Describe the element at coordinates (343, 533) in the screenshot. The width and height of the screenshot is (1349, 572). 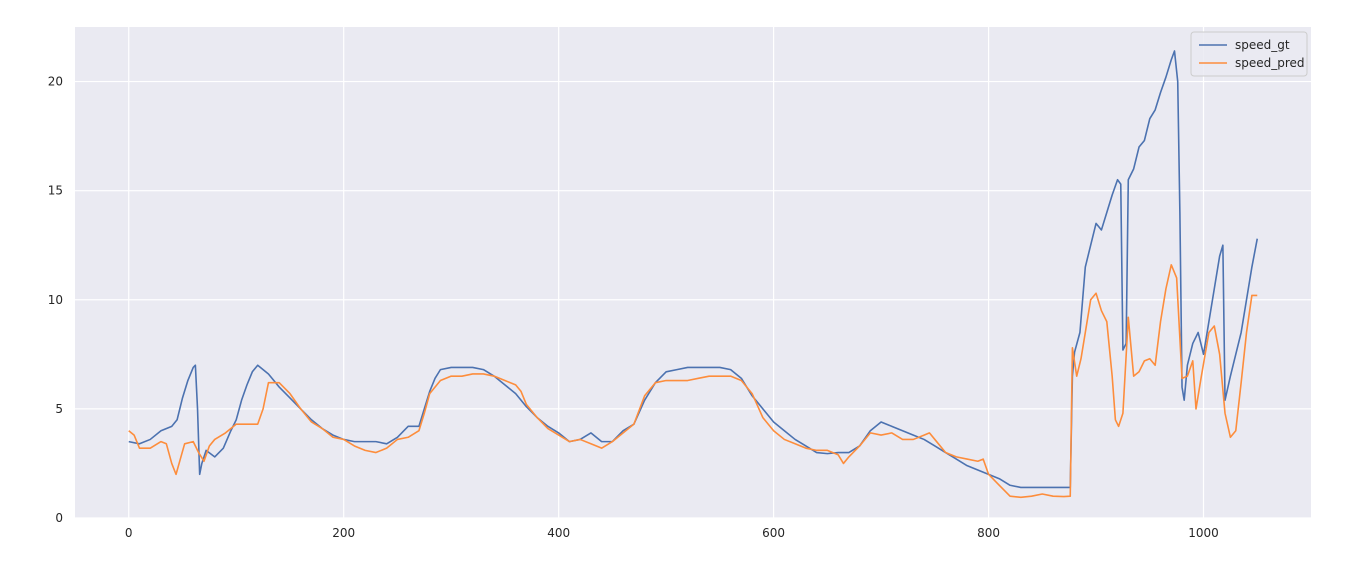
I see `x-tick-label: 200` at that location.